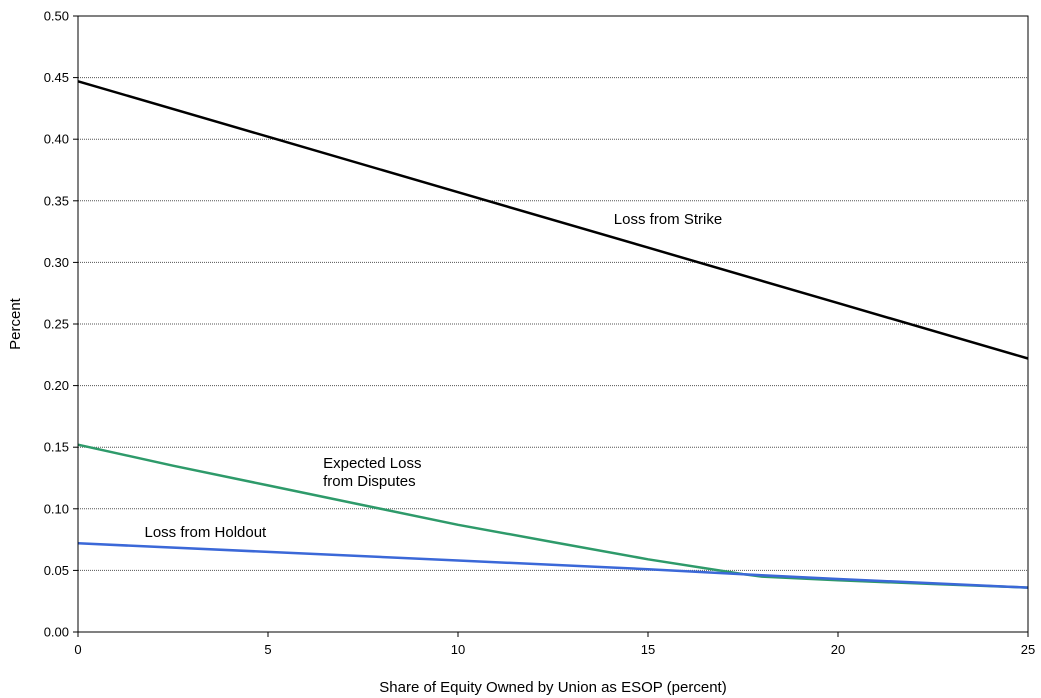  What do you see at coordinates (56, 139) in the screenshot?
I see `y-tick-label: 0.40` at bounding box center [56, 139].